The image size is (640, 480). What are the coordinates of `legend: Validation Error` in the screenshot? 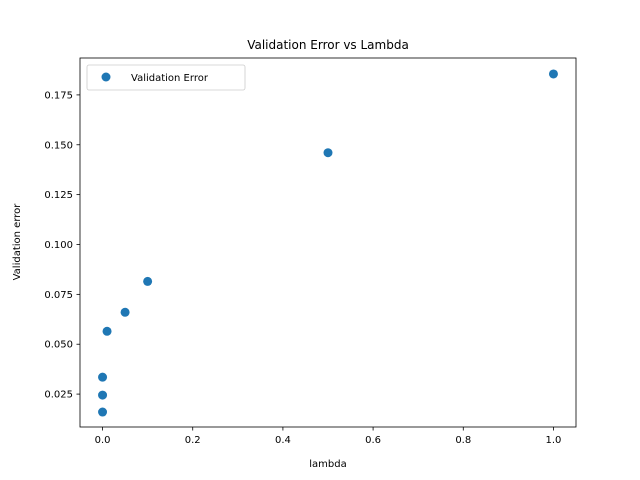 It's located at (166, 77).